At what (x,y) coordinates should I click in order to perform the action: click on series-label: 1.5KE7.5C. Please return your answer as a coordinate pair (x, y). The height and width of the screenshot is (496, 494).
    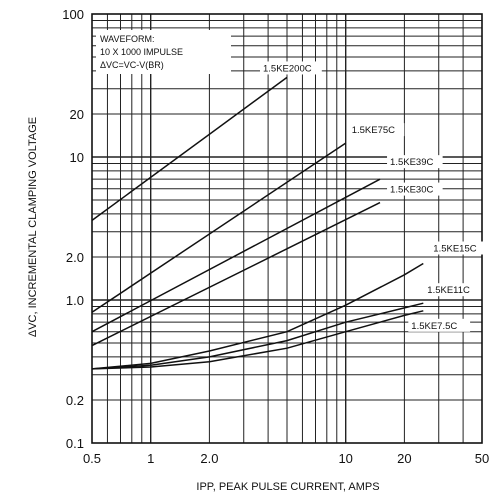
    Looking at the image, I should click on (434, 326).